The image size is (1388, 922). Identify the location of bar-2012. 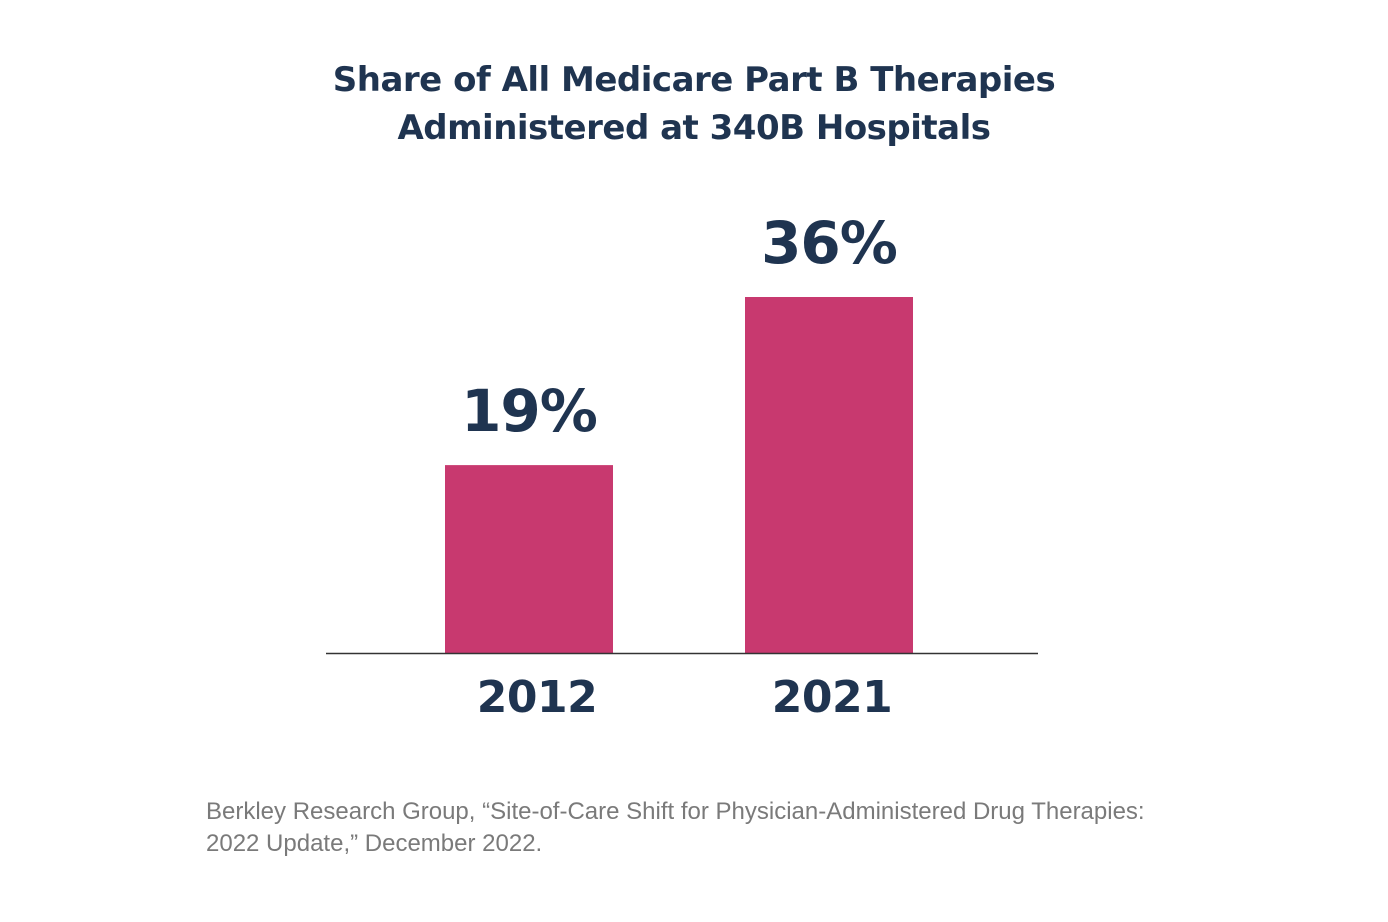
(529, 559).